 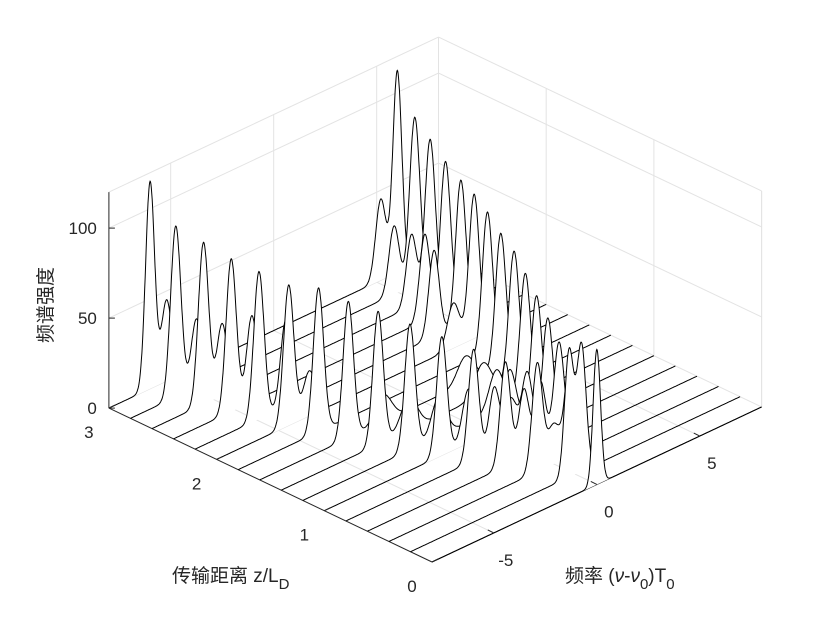 I want to click on z-axis-label: 频谱强度, so click(x=46, y=305).